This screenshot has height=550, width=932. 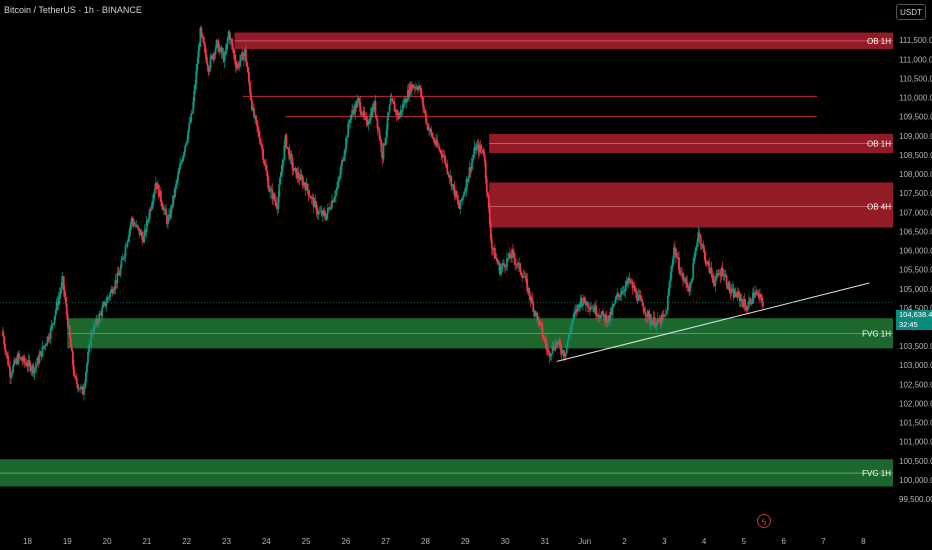 What do you see at coordinates (876, 473) in the screenshot?
I see `zone-label: FVG 1H` at bounding box center [876, 473].